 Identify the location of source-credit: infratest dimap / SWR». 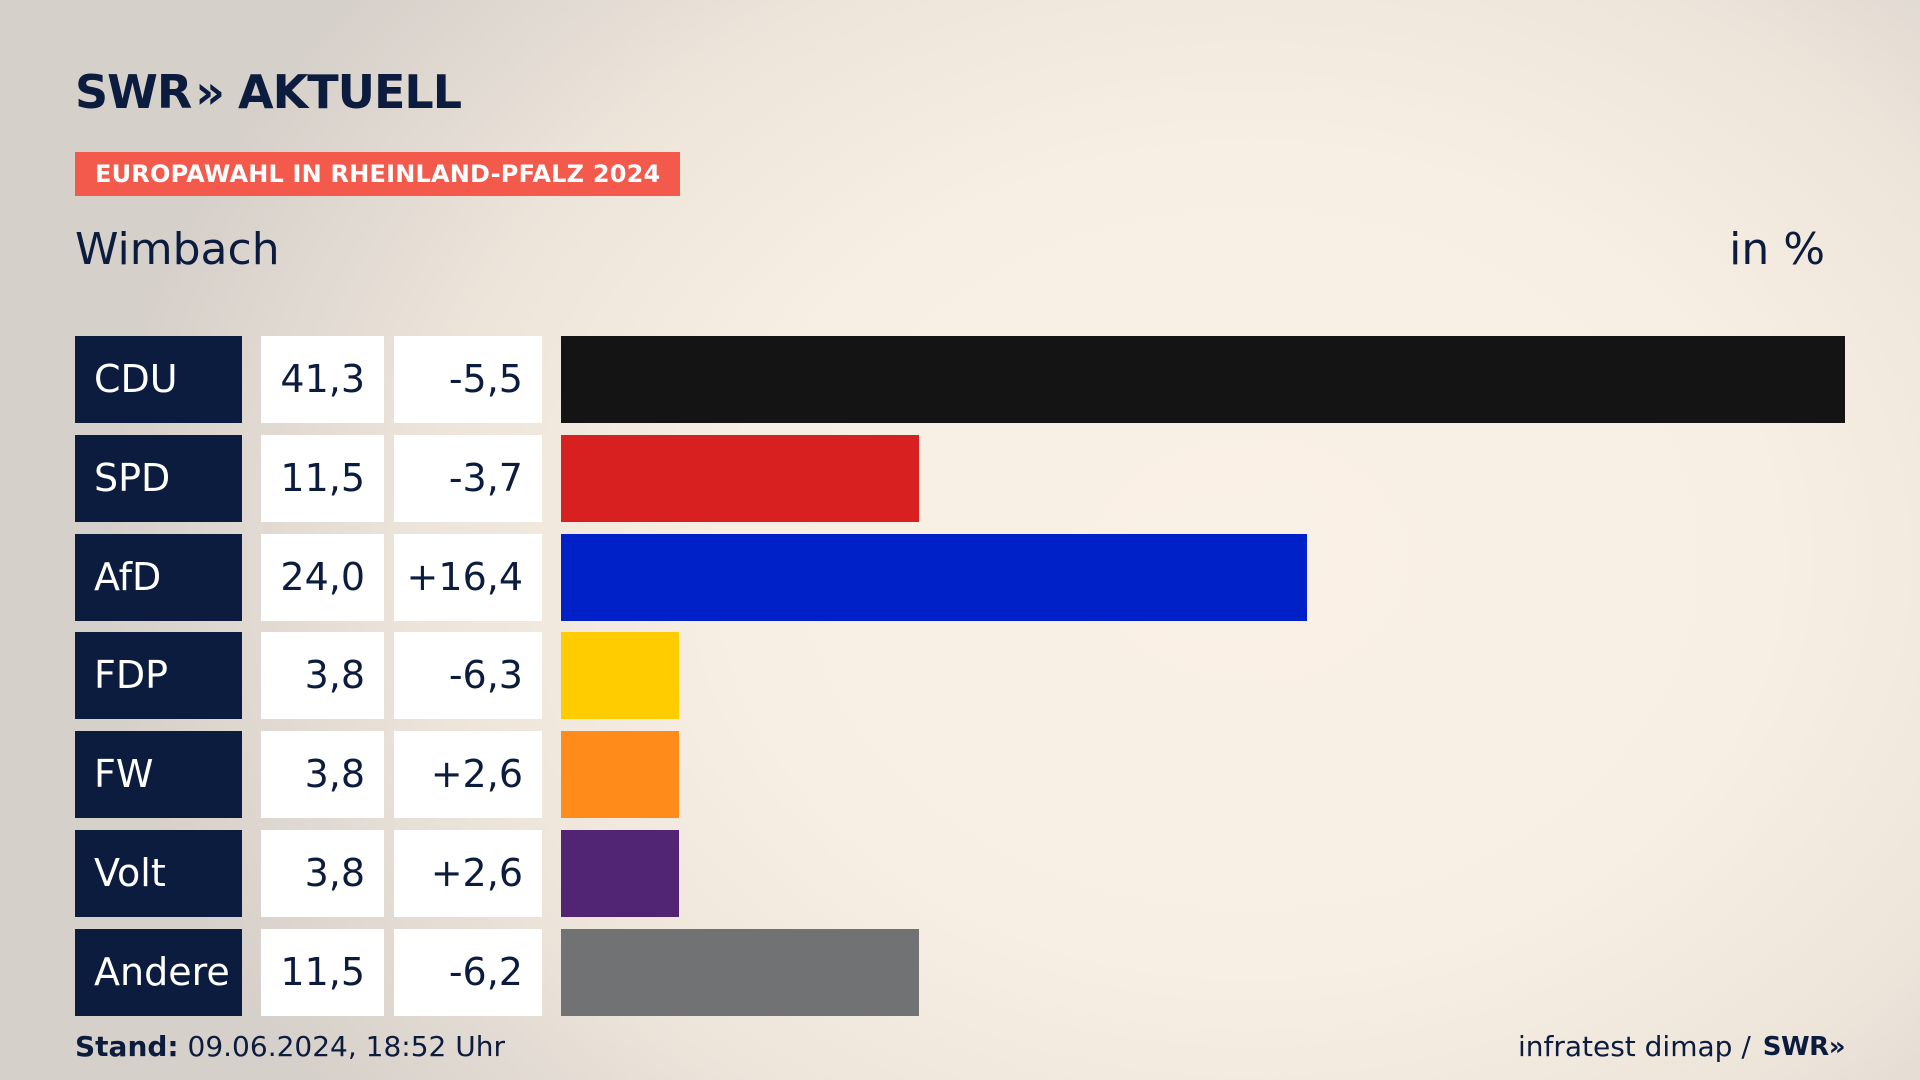
(1681, 1047).